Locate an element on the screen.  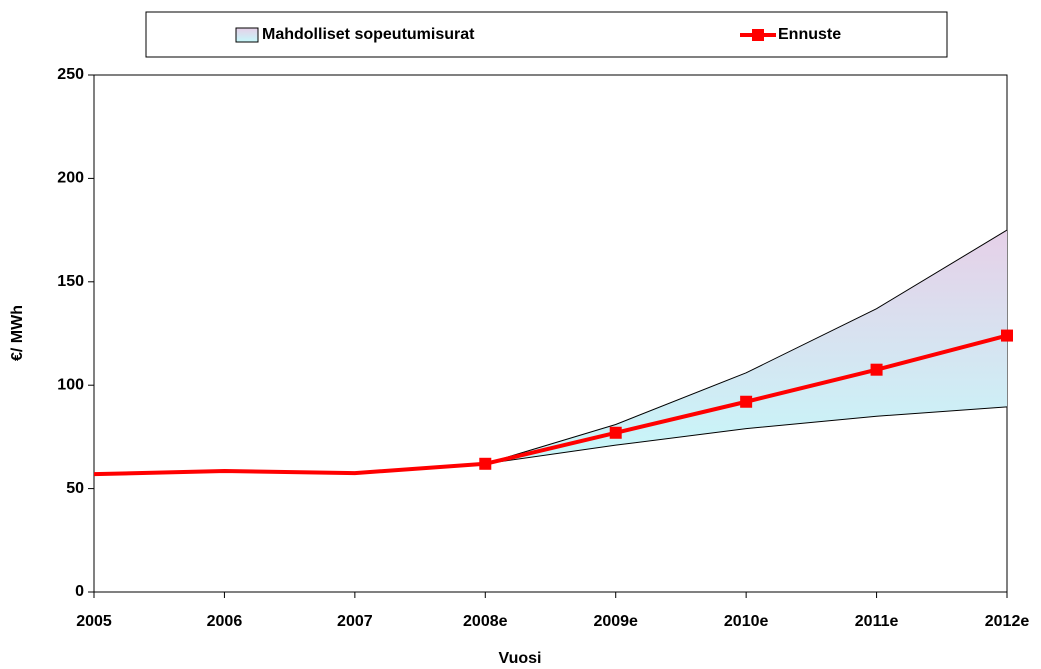
y-tick-label: 250 is located at coordinates (70, 74).